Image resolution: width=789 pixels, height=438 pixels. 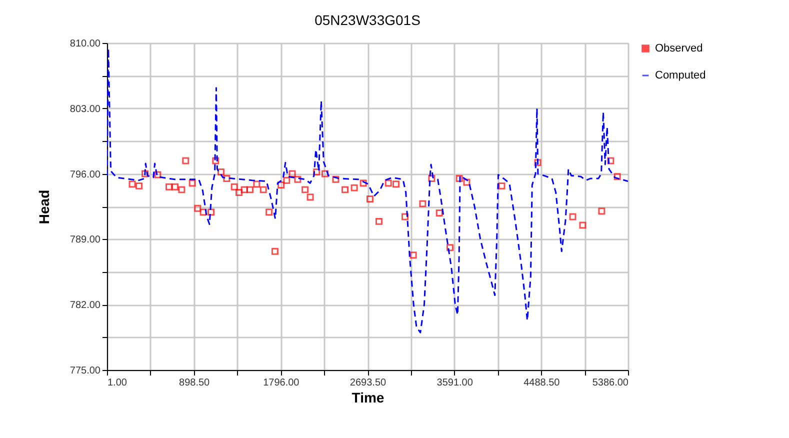 What do you see at coordinates (85, 44) in the screenshot?
I see `y-tick-label: 810.00` at bounding box center [85, 44].